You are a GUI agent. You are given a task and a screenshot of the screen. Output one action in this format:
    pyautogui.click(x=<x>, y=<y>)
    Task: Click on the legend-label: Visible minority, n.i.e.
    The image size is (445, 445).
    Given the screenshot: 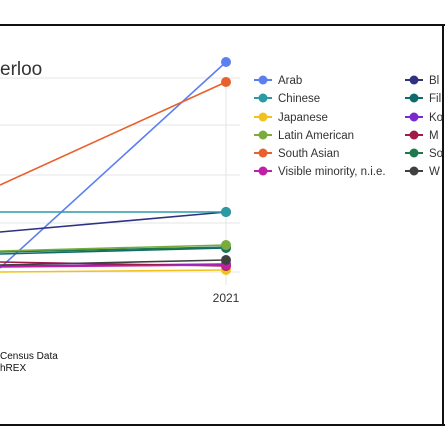 What is the action you would take?
    pyautogui.click(x=332, y=172)
    